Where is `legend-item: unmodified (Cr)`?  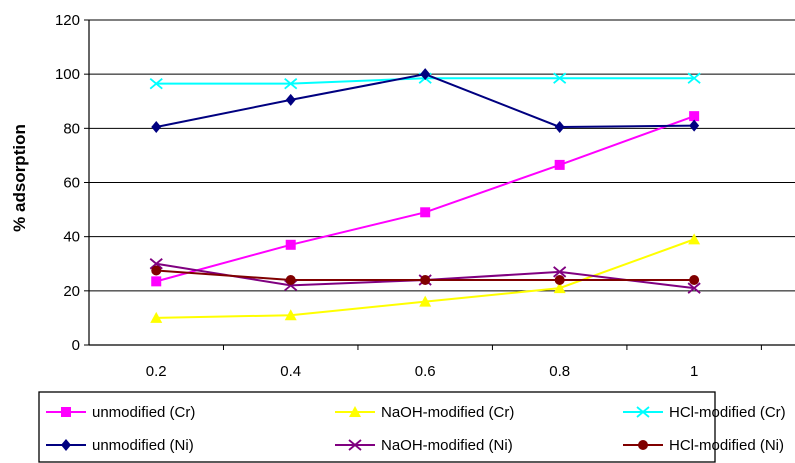 legend-item: unmodified (Cr) is located at coordinates (120, 412).